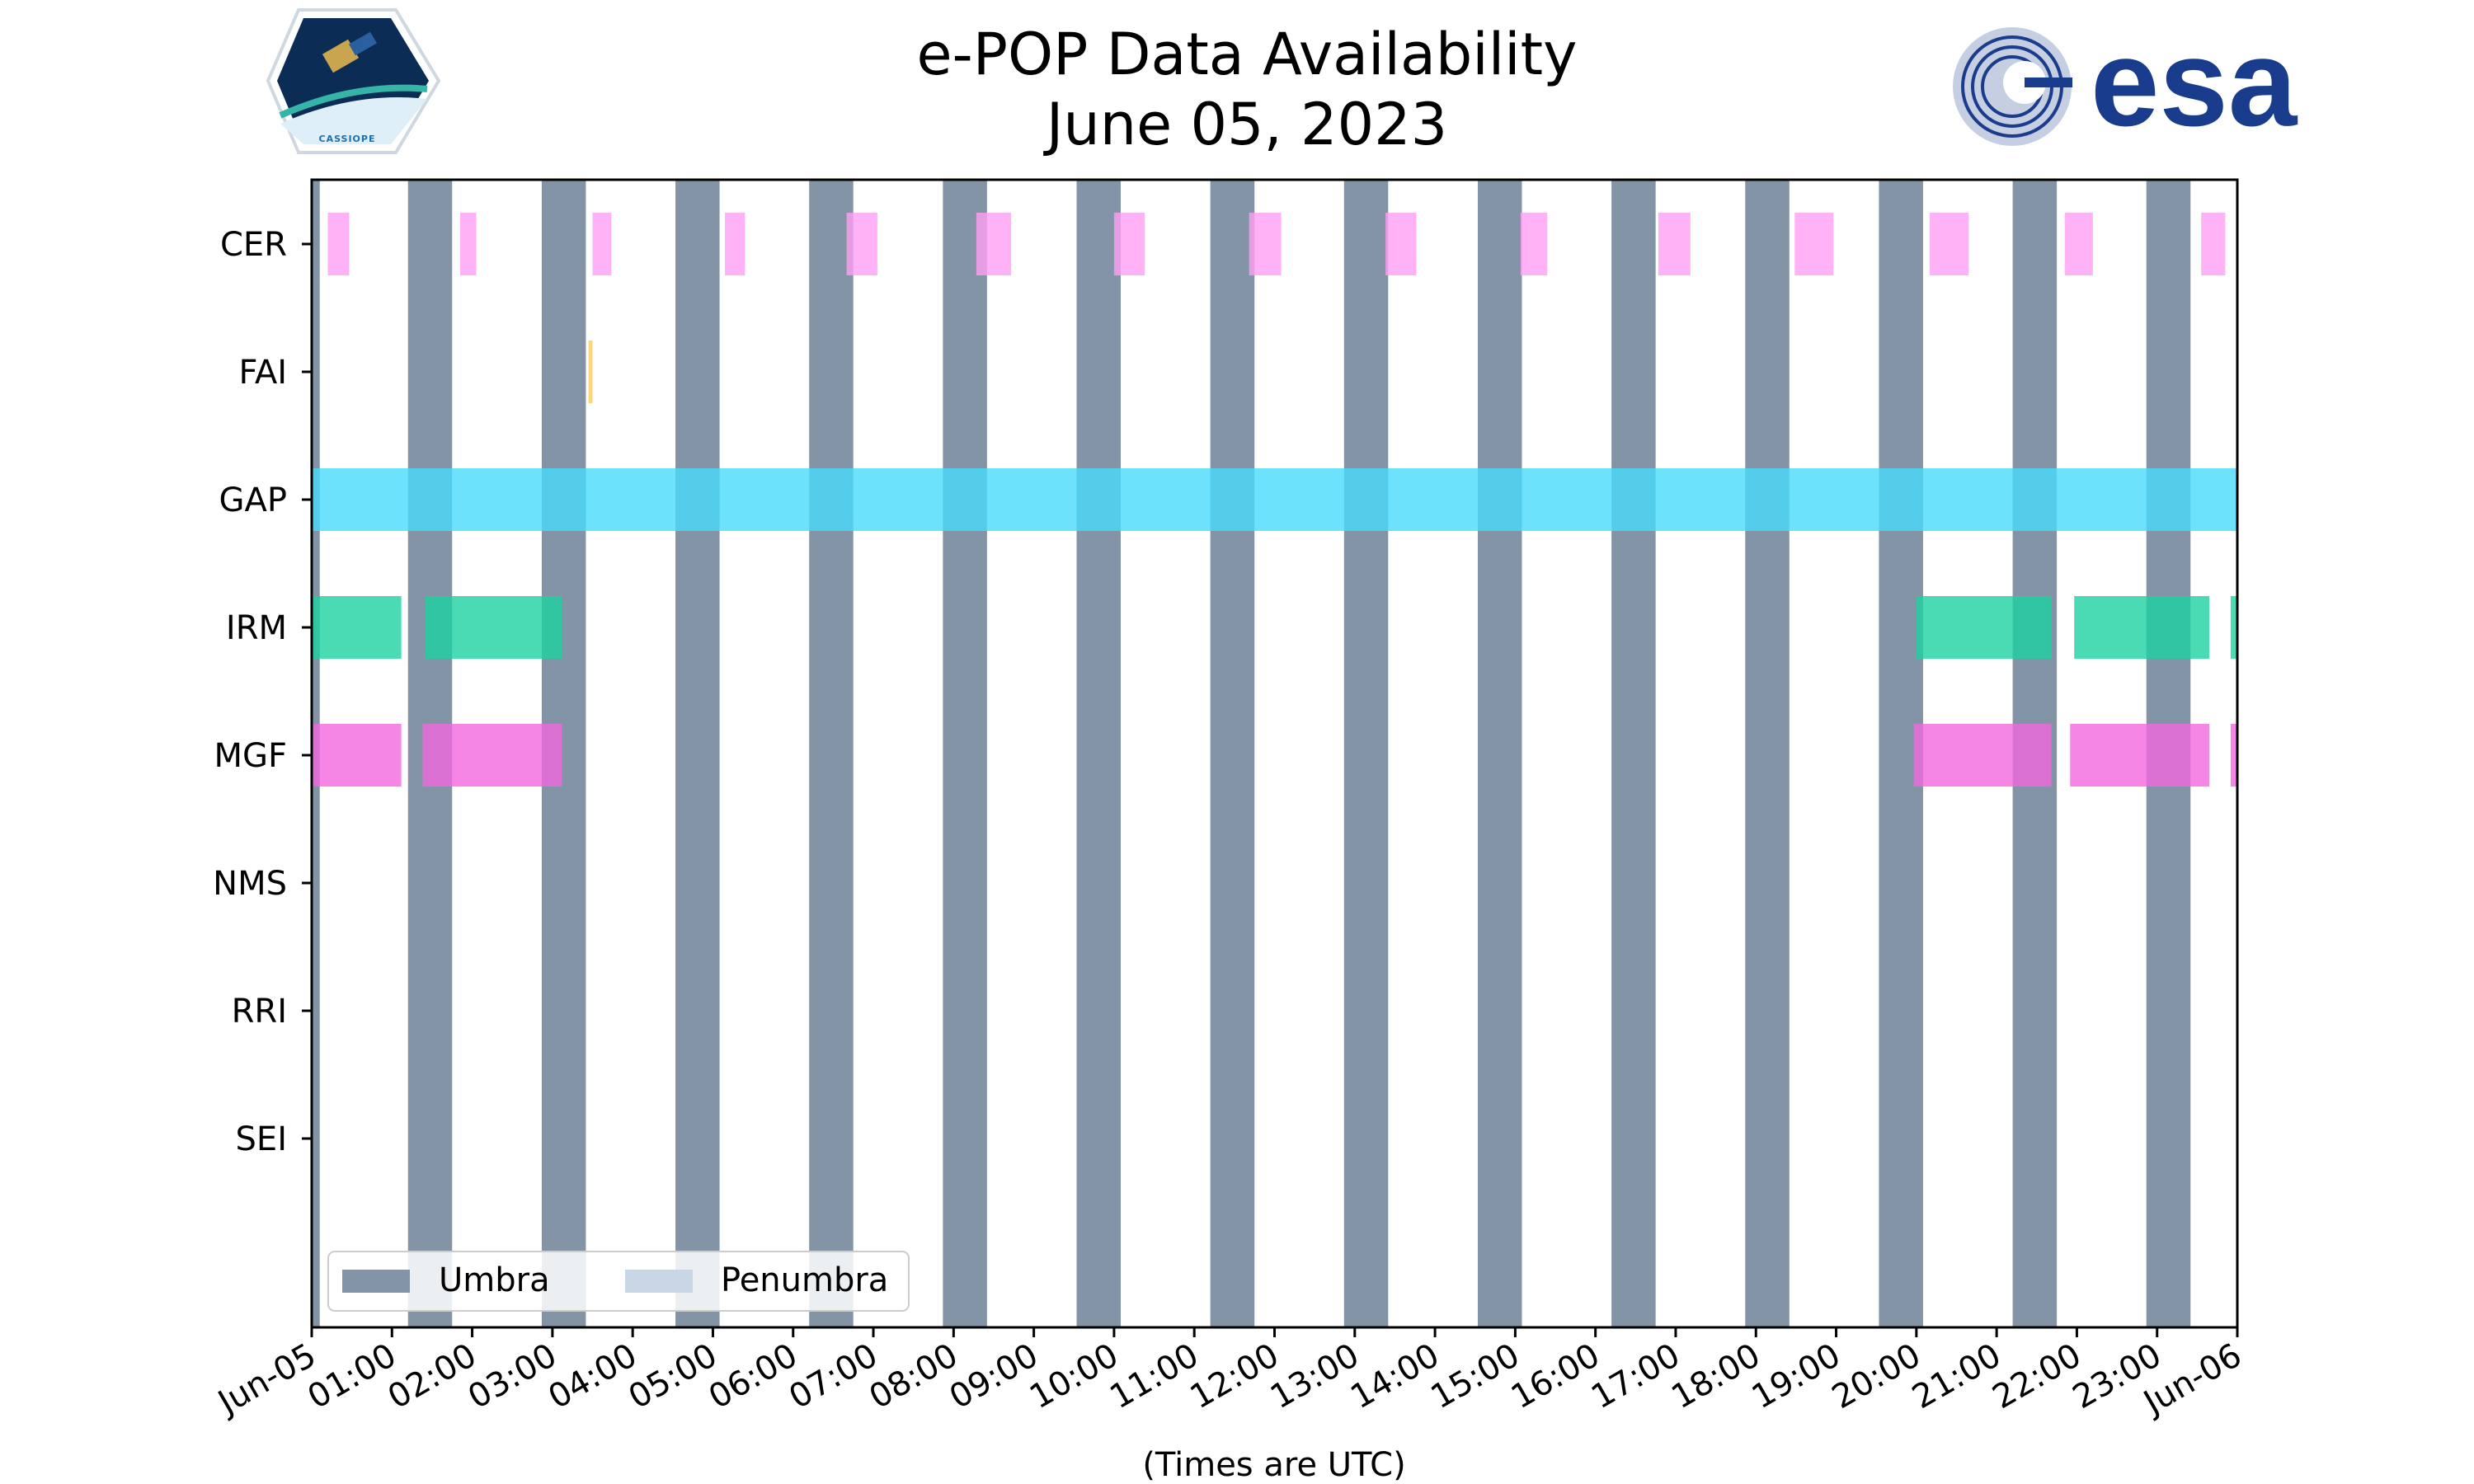  Describe the element at coordinates (250, 884) in the screenshot. I see `y-tick-label-nms: NMS` at that location.